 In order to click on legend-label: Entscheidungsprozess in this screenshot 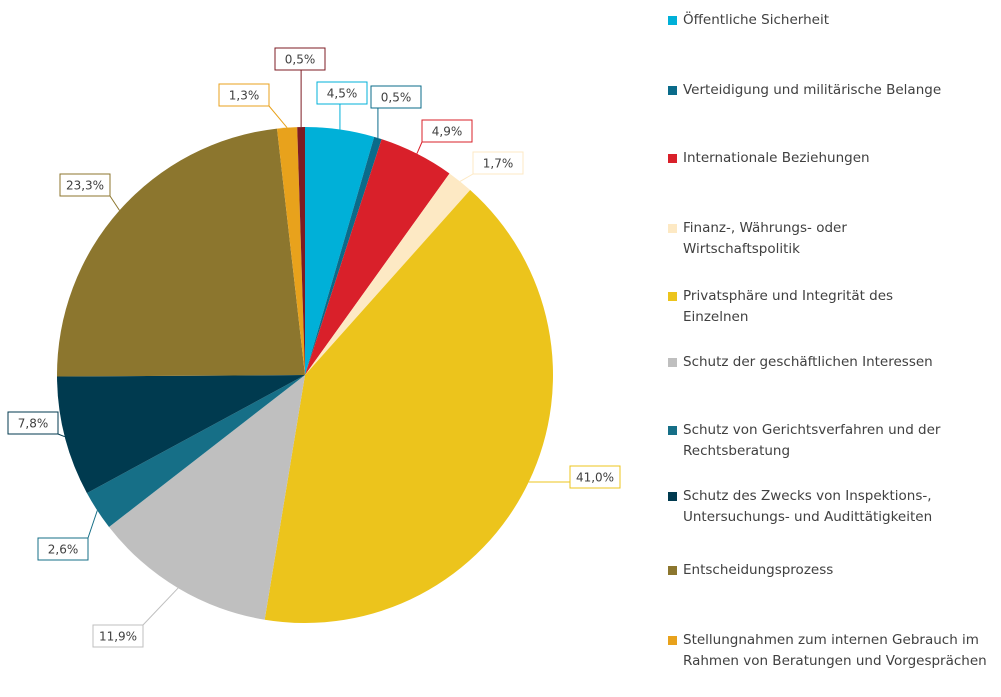, I will do `click(758, 570)`.